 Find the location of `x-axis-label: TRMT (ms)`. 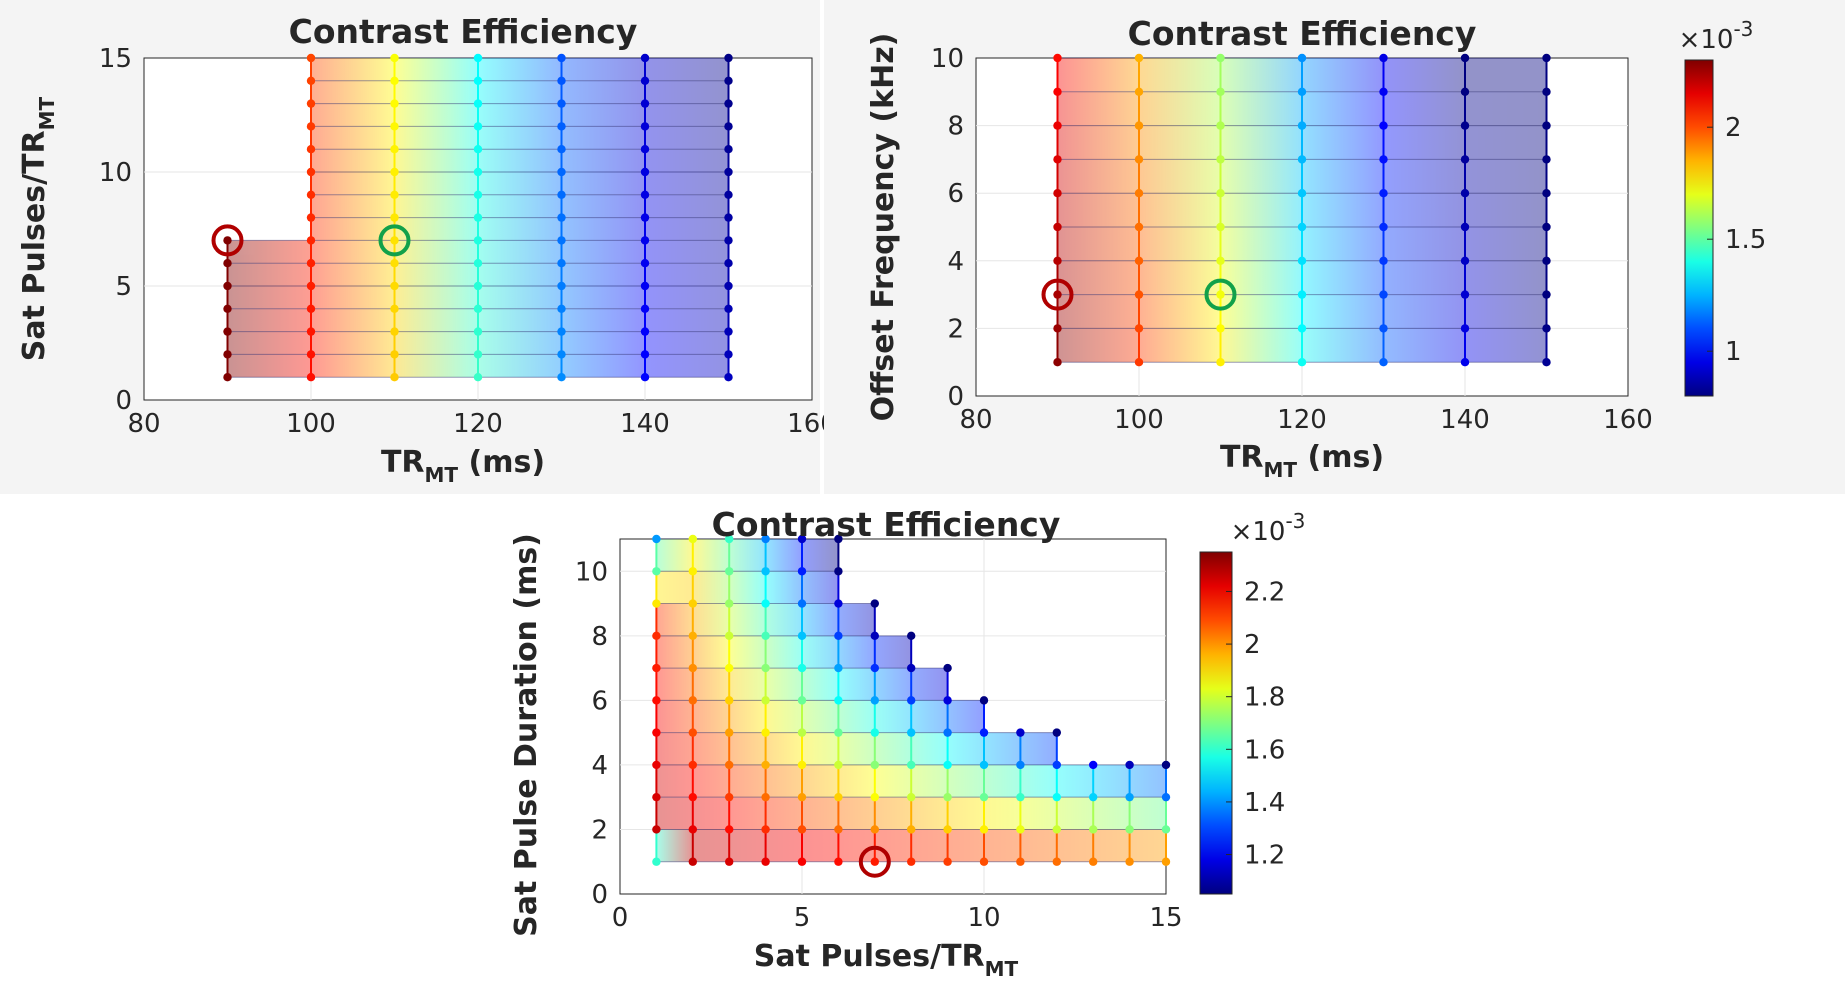

x-axis-label: TRMT (ms) is located at coordinates (1302, 461).